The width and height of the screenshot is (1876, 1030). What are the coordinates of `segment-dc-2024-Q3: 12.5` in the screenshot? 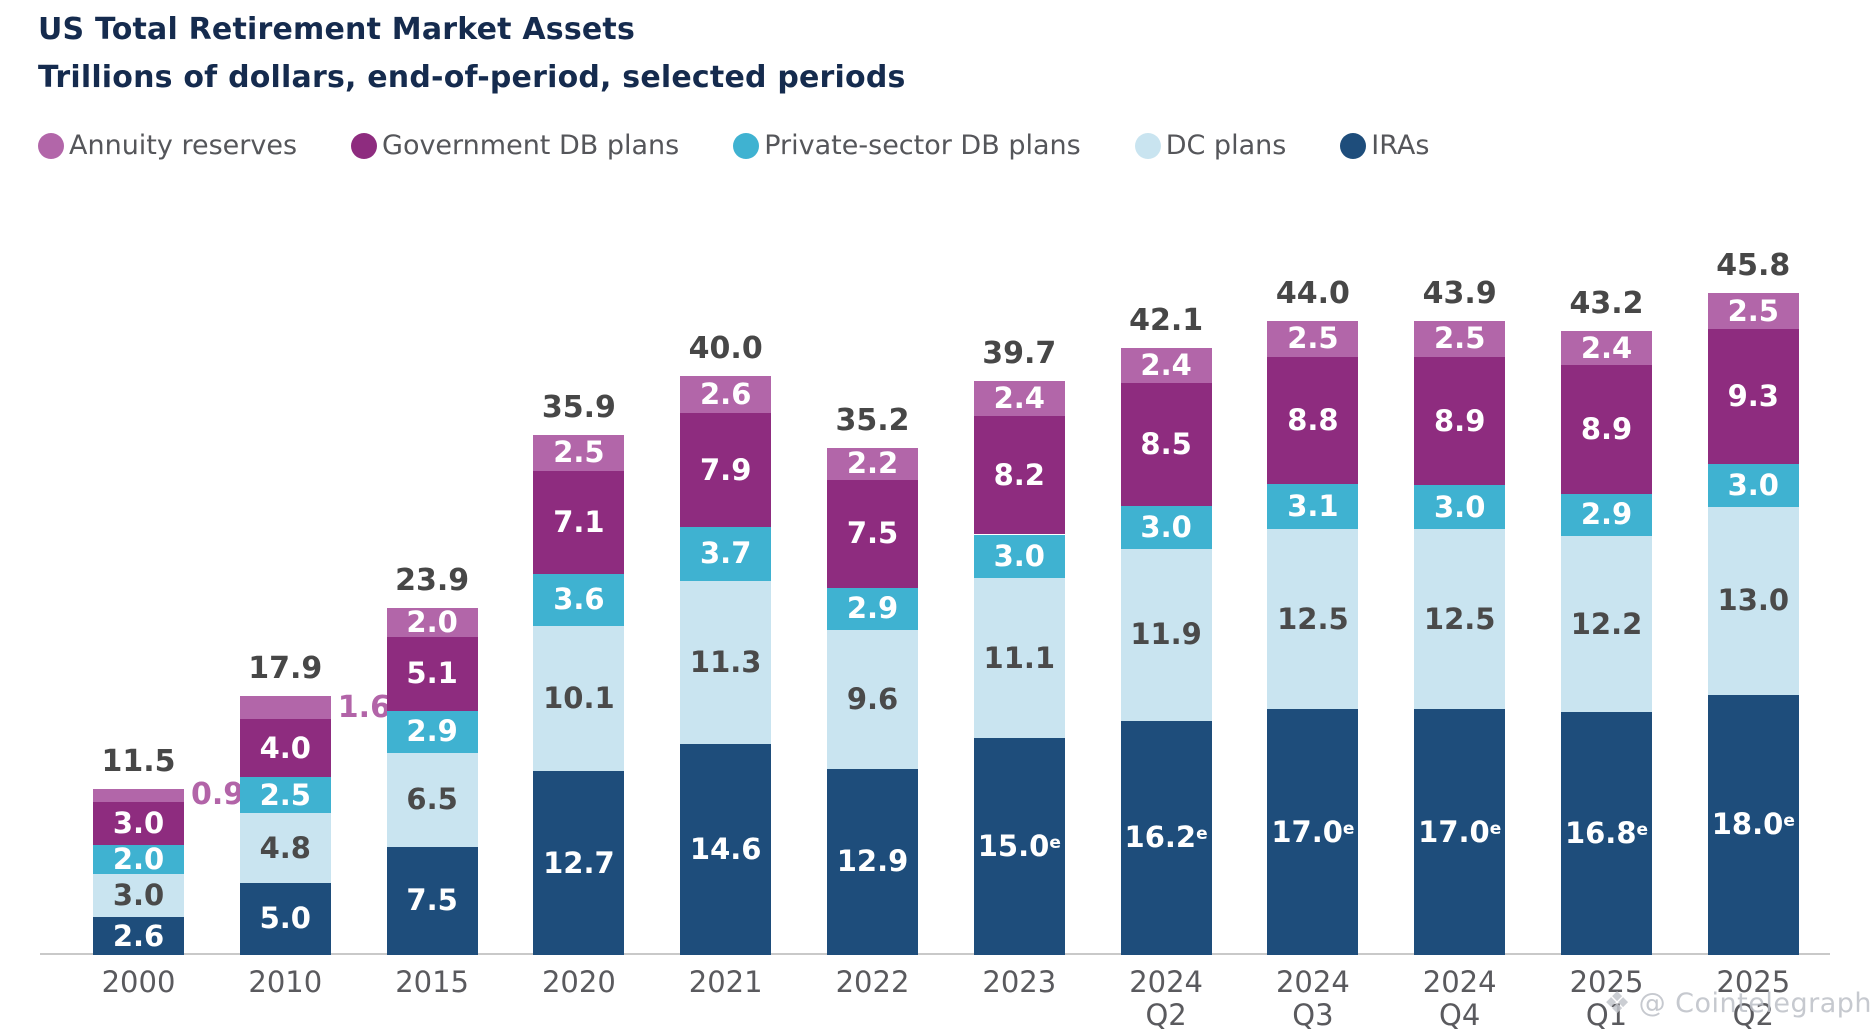 It's located at (1313, 619).